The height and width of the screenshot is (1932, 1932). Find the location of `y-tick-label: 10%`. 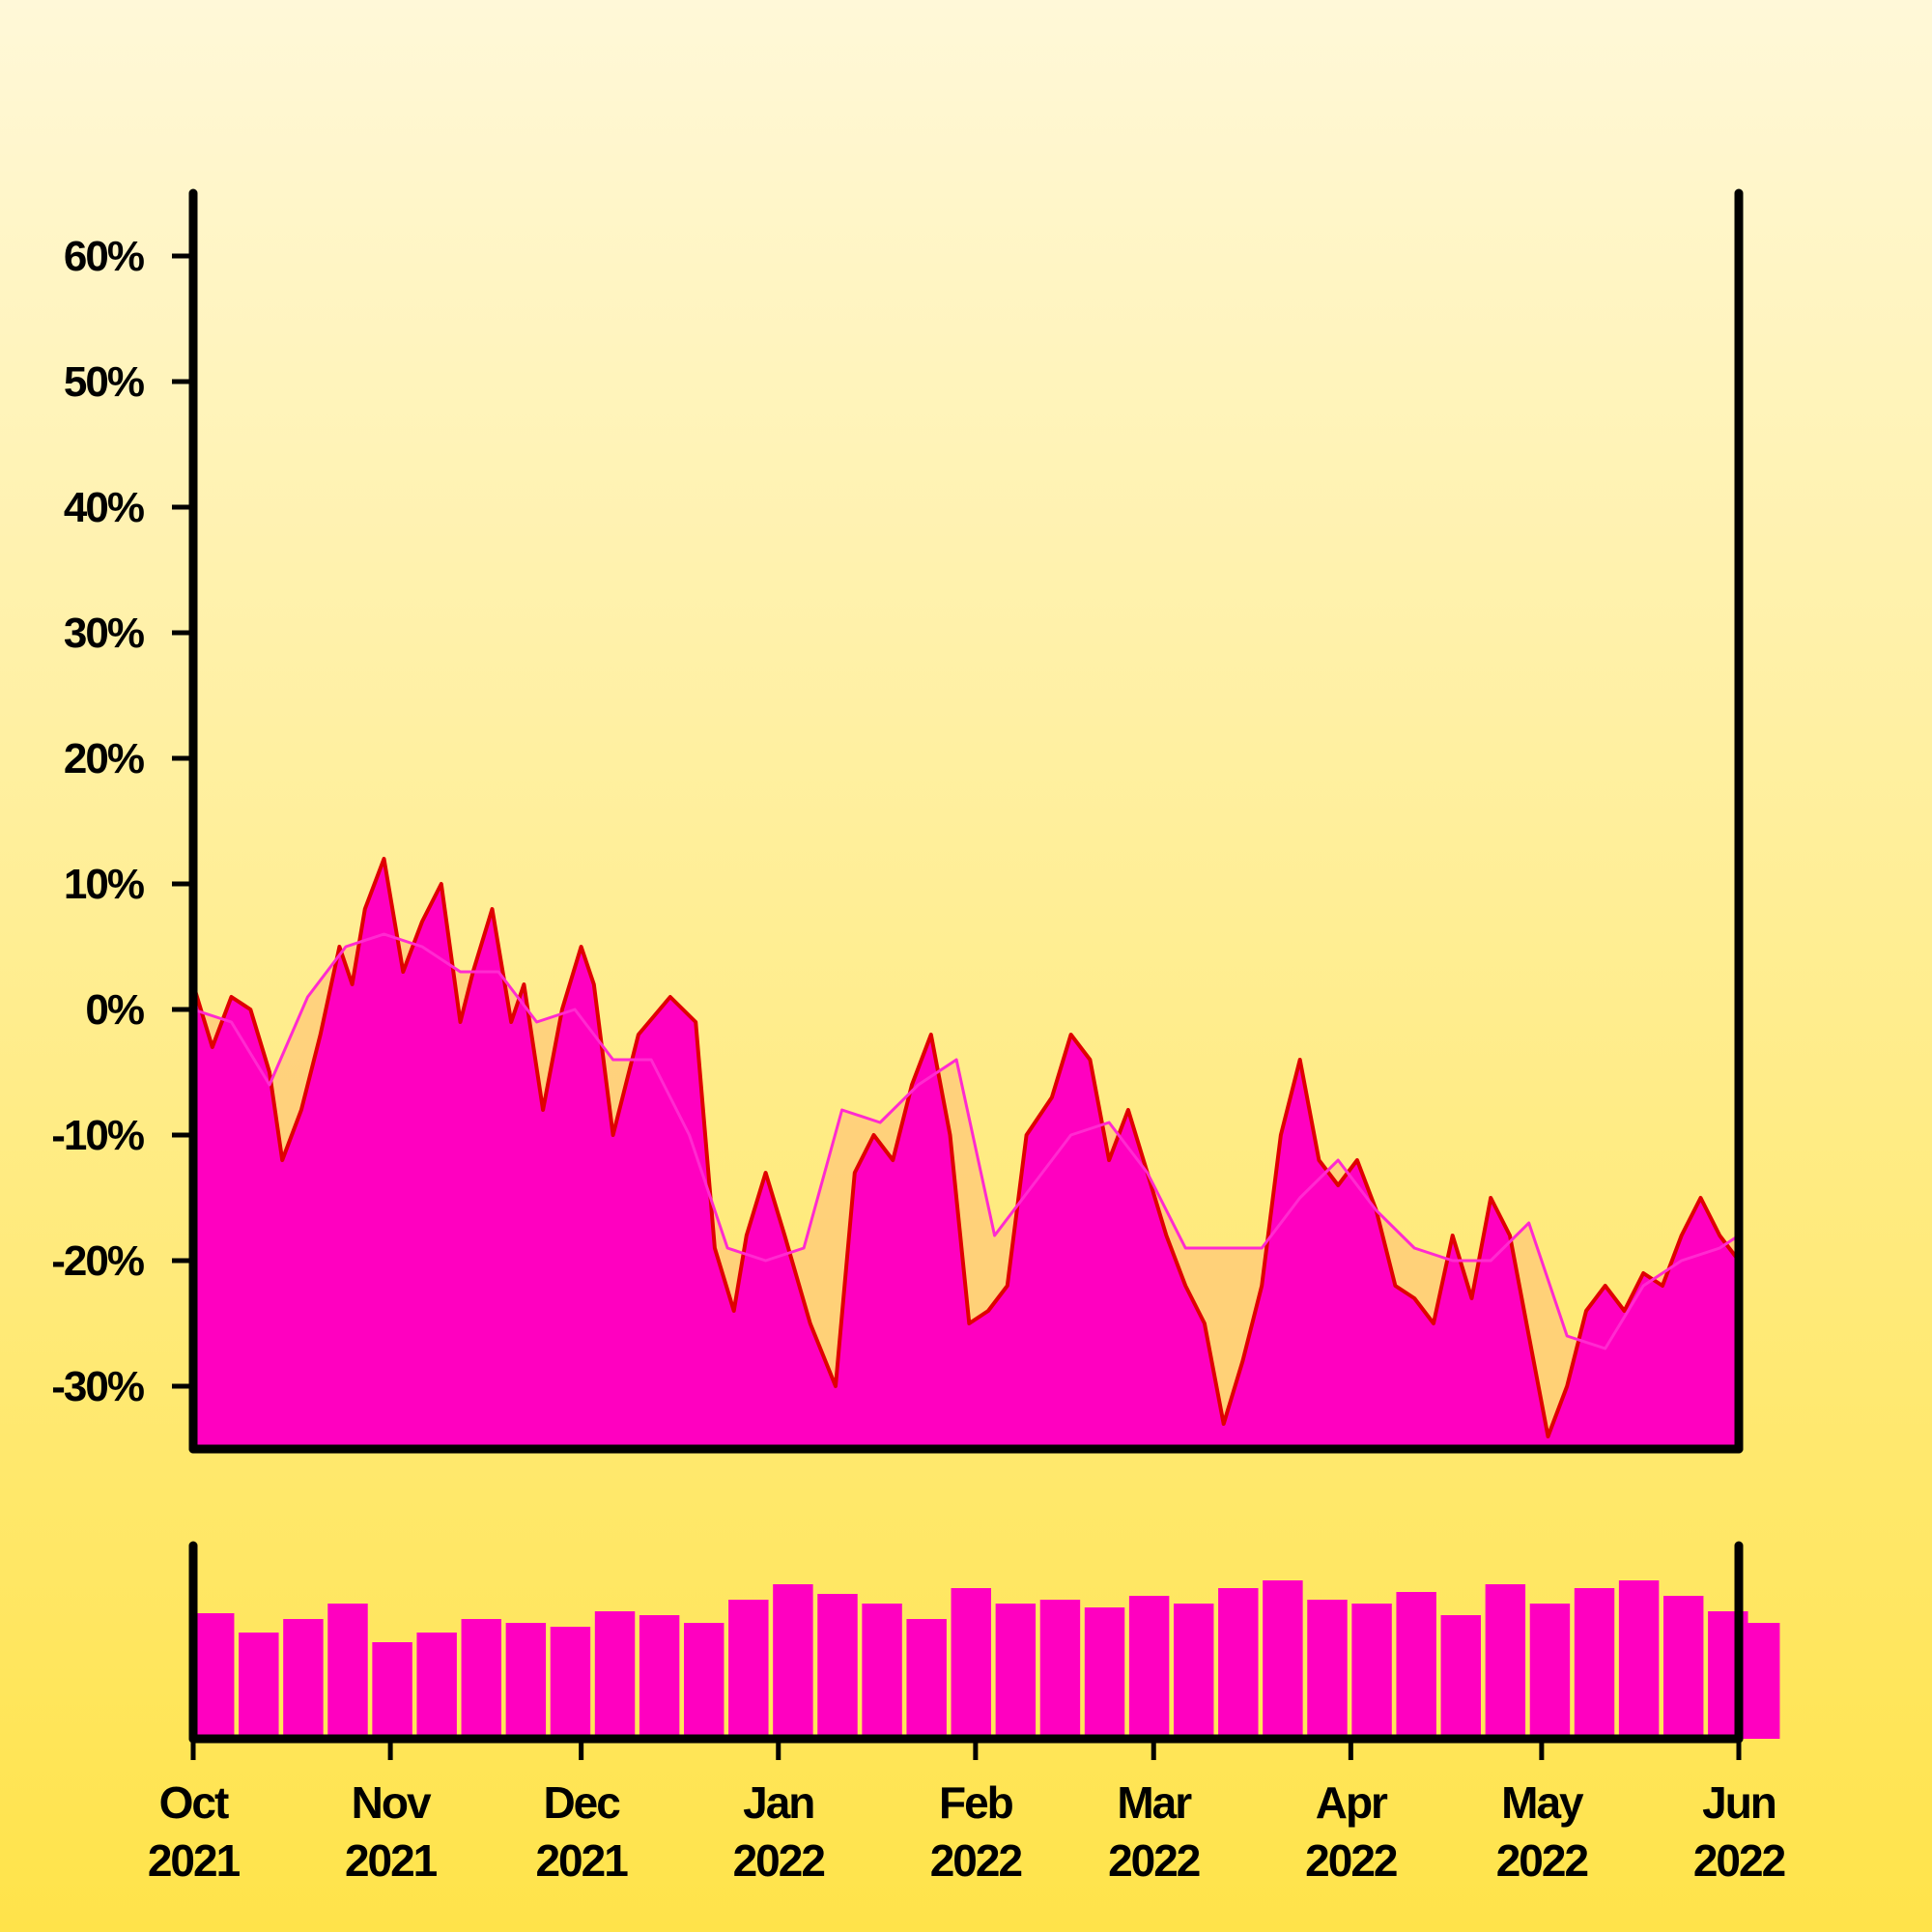

y-tick-label: 10% is located at coordinates (104, 884).